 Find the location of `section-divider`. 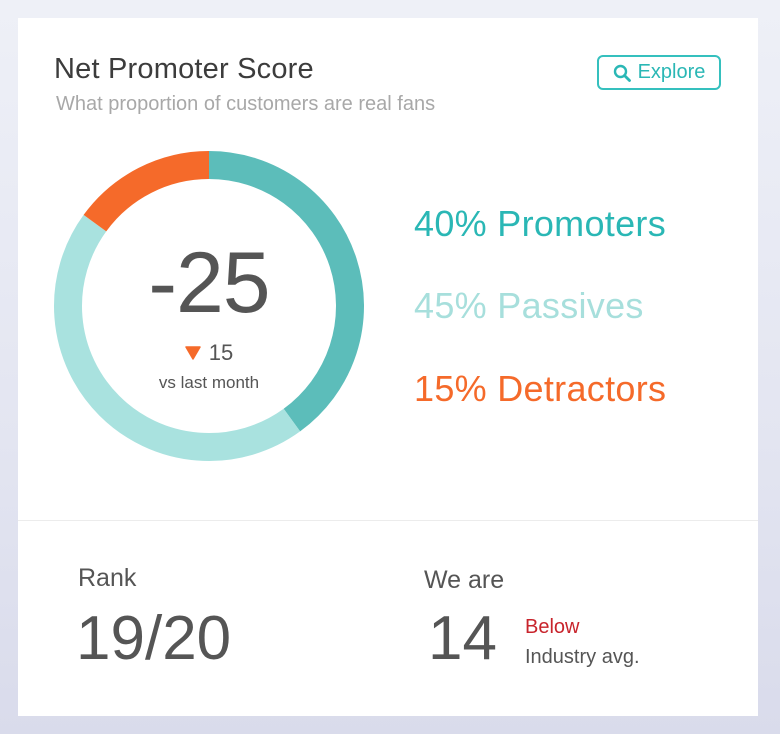

section-divider is located at coordinates (388, 520).